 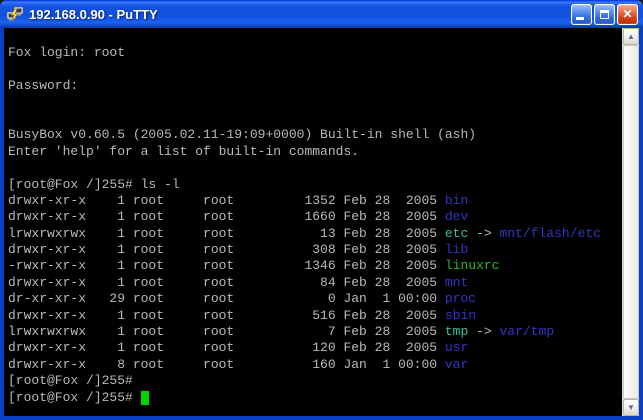 I want to click on window-title: 192.168.0.90 - PuTTY, so click(x=93, y=14).